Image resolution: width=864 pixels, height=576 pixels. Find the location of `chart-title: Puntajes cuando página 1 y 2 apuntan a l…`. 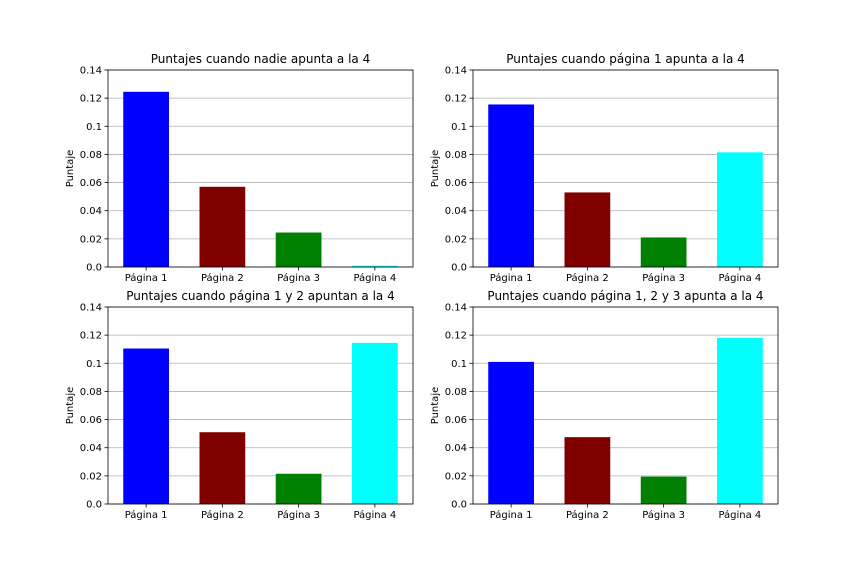

chart-title: Puntajes cuando página 1 y 2 apuntan a l… is located at coordinates (260, 296).